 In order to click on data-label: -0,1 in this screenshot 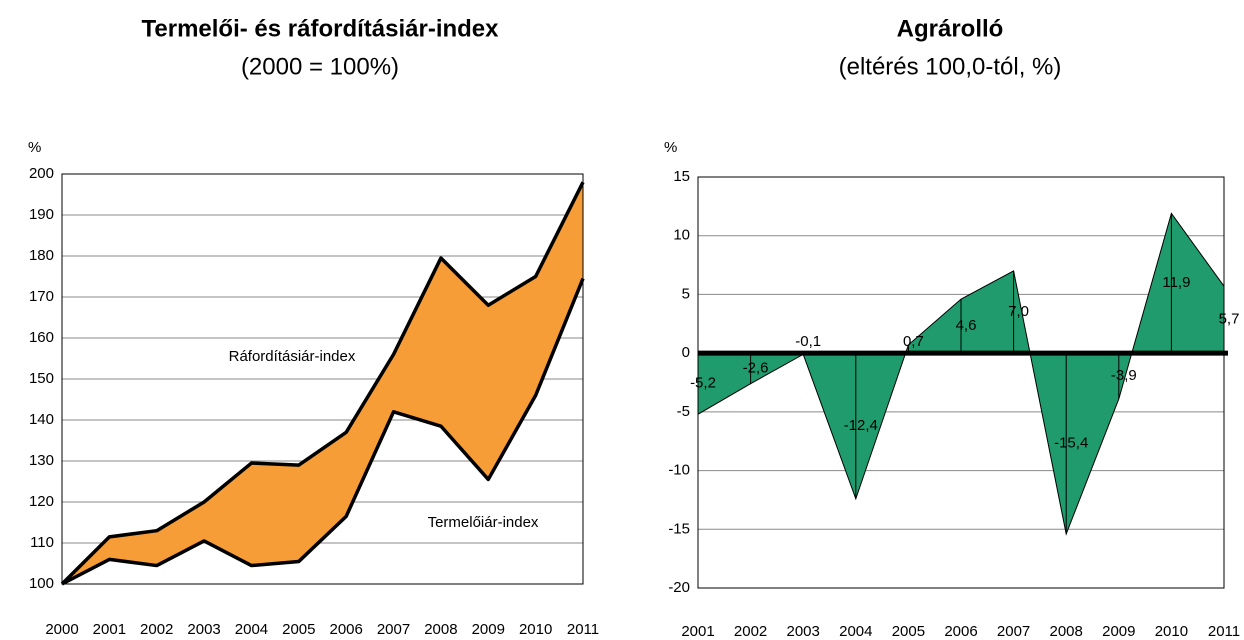, I will do `click(808, 341)`.